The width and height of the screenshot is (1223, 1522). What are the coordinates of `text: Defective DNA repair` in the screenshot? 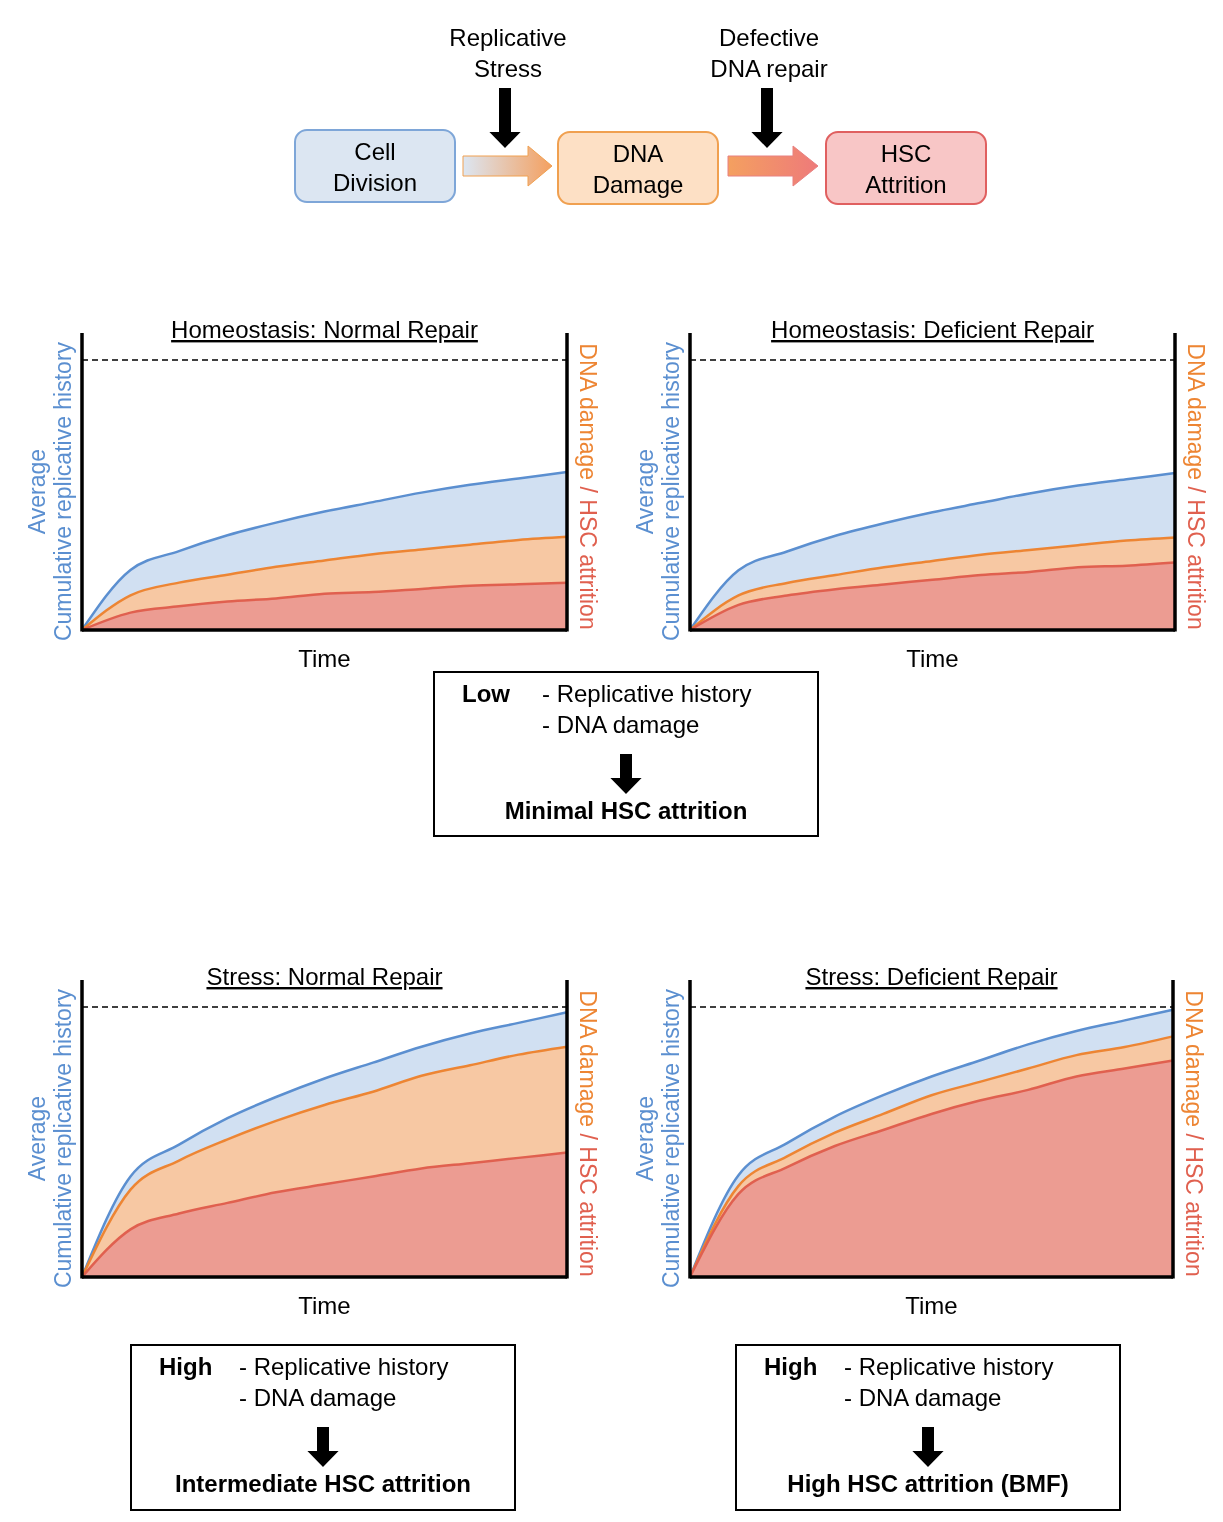 It's located at (769, 53).